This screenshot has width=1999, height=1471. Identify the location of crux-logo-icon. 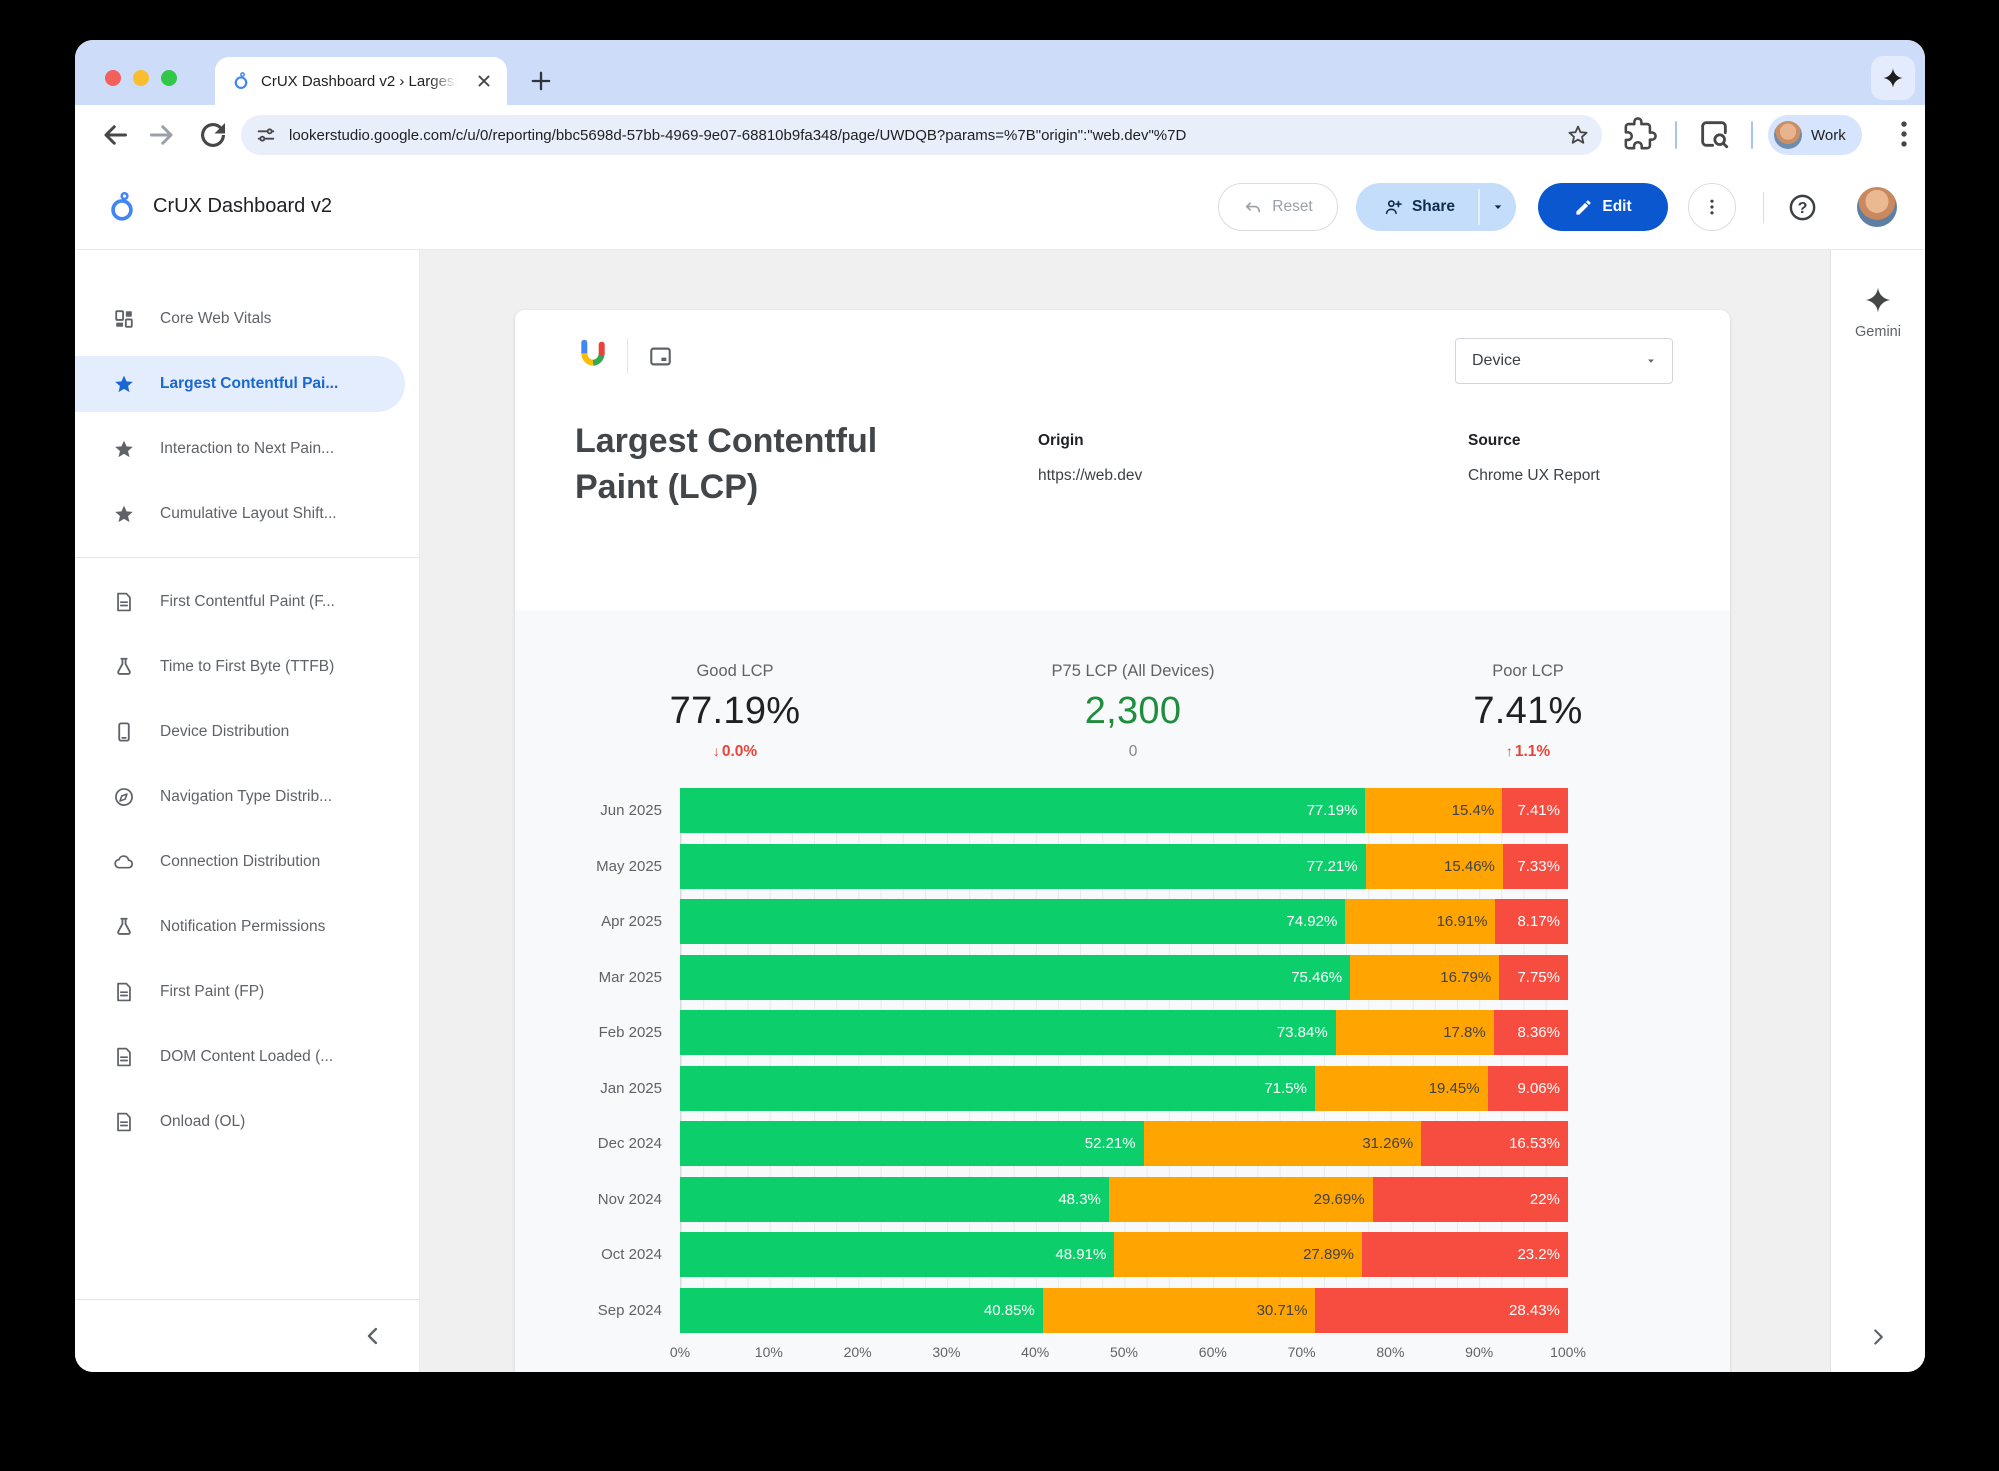
(122, 207).